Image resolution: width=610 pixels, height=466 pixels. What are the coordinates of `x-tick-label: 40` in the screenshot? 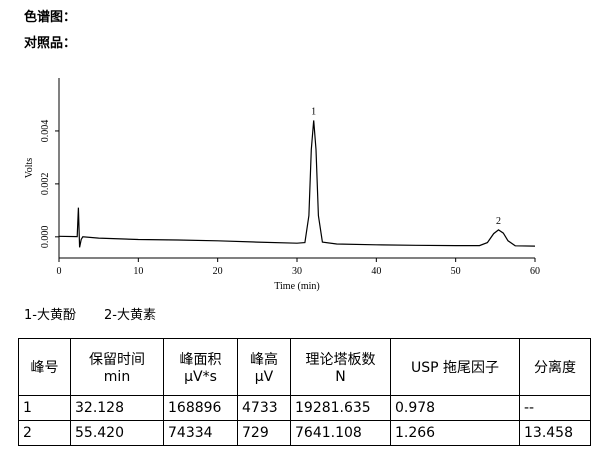 It's located at (376, 271).